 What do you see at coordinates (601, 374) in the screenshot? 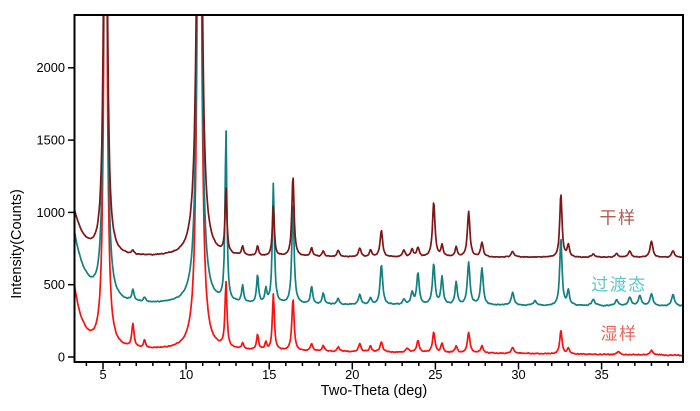
I see `x-tick-label-35: 35` at bounding box center [601, 374].